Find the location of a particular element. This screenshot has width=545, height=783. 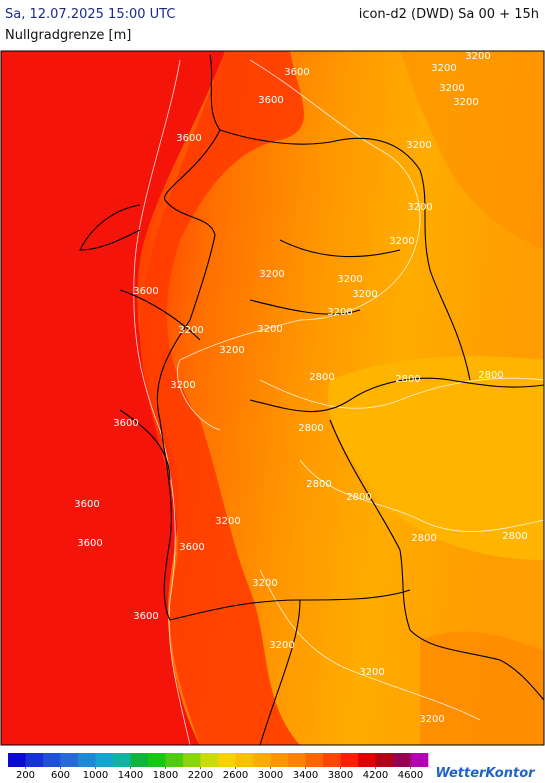

legend-label: 2600 is located at coordinates (235, 775).